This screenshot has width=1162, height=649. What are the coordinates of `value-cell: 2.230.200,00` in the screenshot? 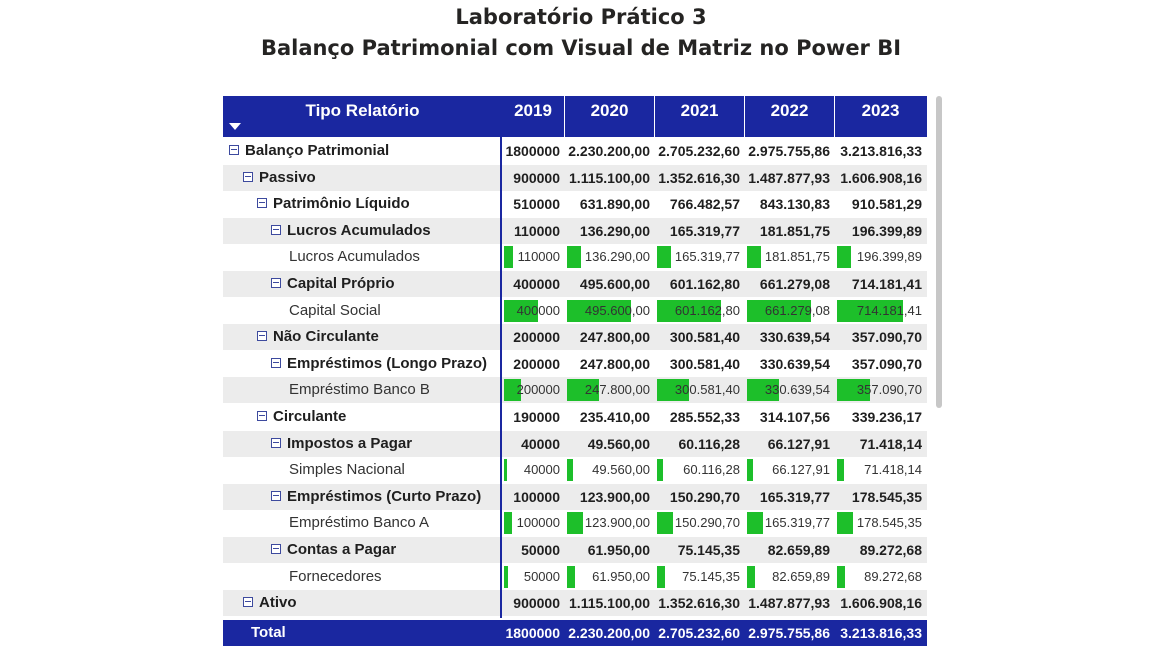 It's located at (610, 151).